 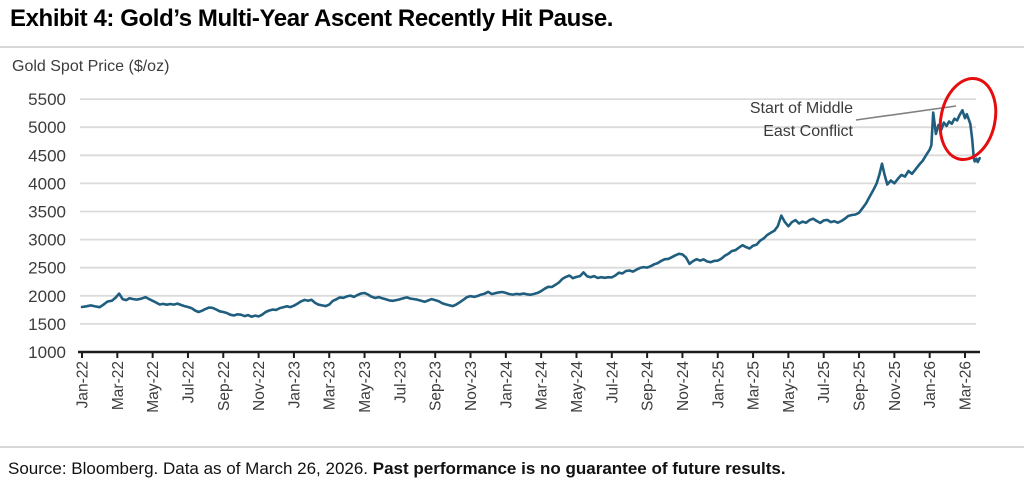 What do you see at coordinates (47, 268) in the screenshot?
I see `y-tick-2500: 2500` at bounding box center [47, 268].